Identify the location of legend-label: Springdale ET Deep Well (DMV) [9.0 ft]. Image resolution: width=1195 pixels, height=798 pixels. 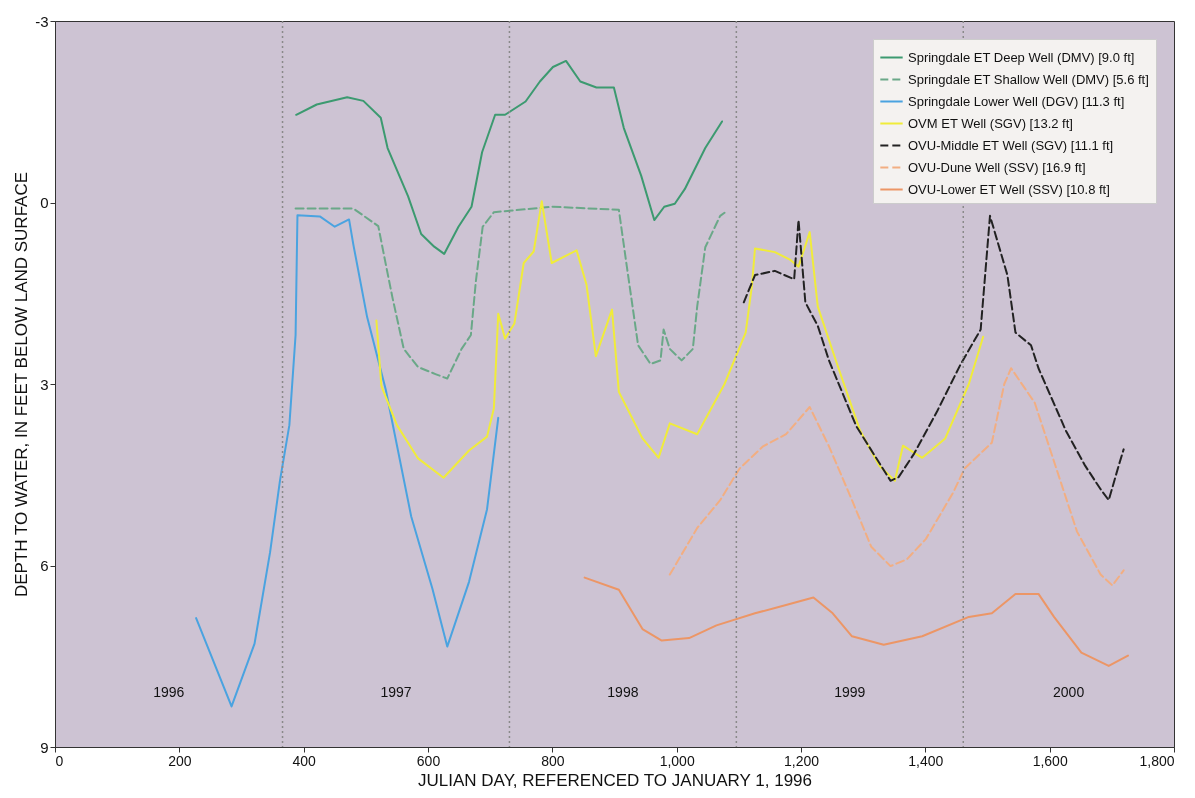
(1021, 57).